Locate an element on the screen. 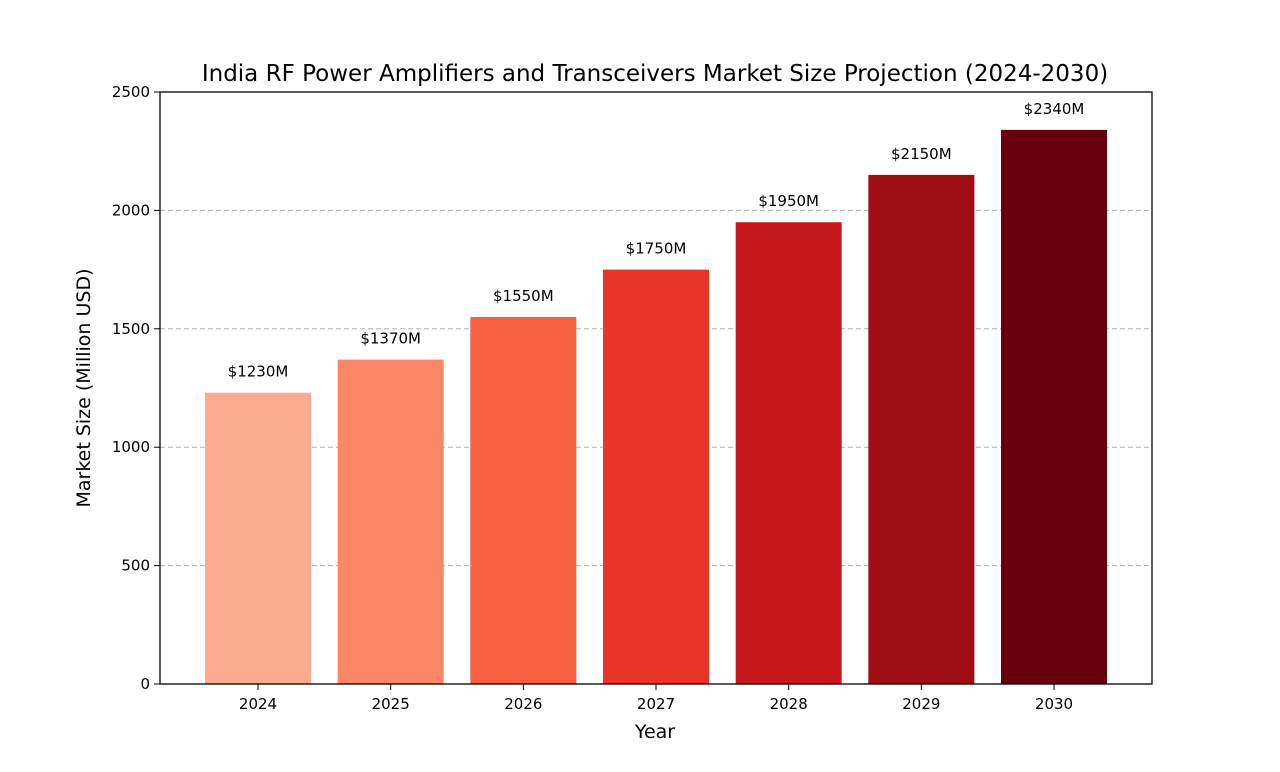 The width and height of the screenshot is (1280, 772). x-tick-label: 2027 is located at coordinates (656, 704).